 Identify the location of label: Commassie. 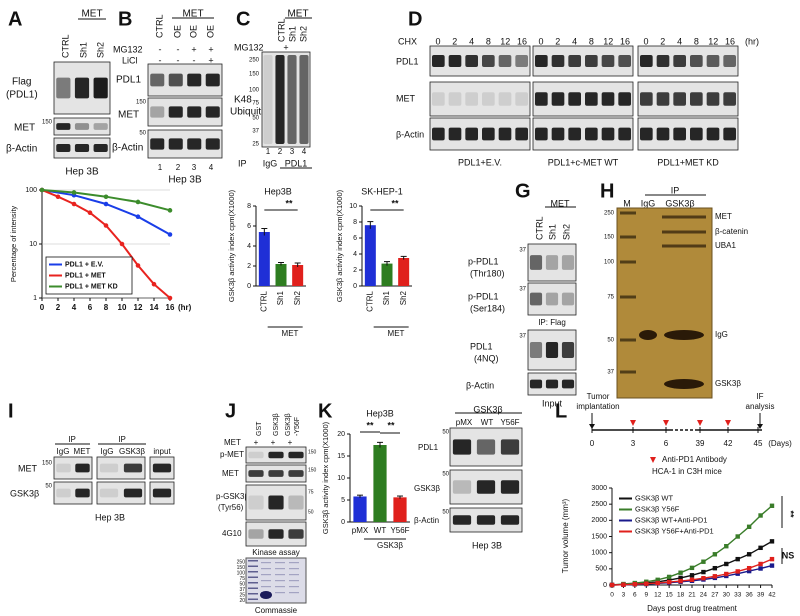
(276, 610).